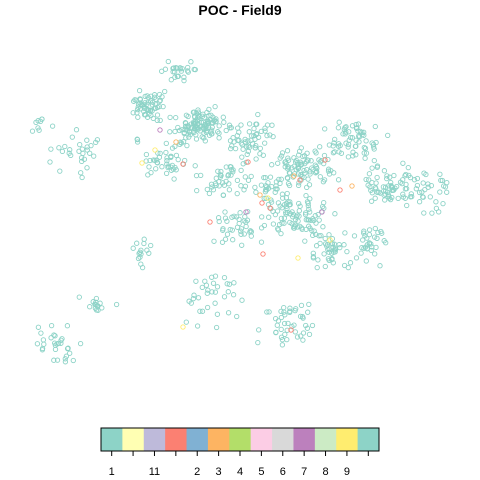  I want to click on legend-label: 9, so click(347, 472).